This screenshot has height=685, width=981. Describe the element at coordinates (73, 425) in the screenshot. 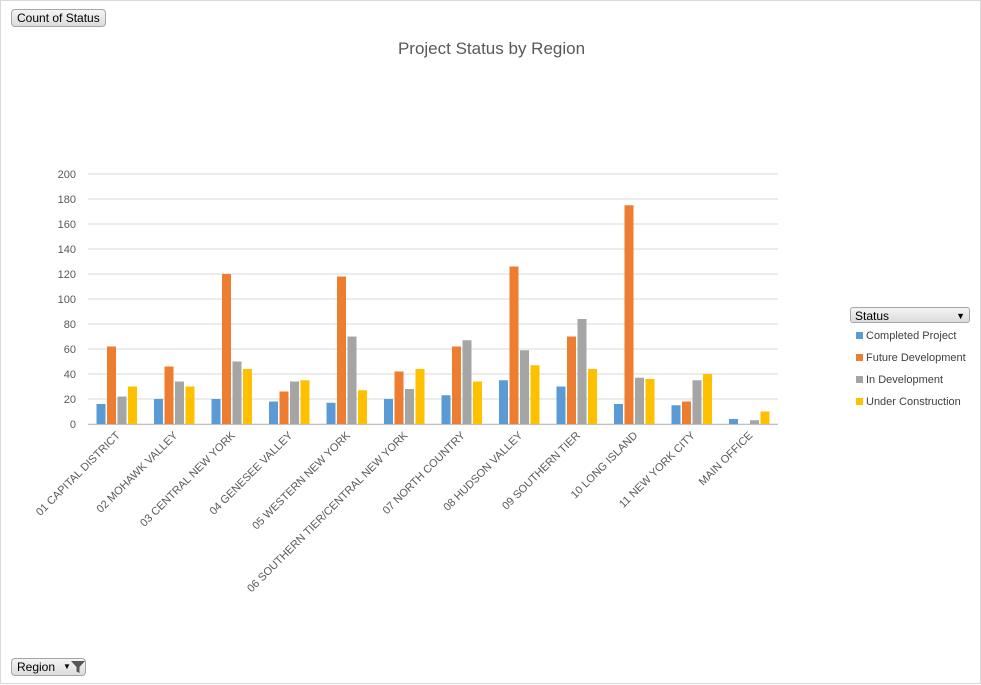

I see `y-tick-label: 0` at that location.